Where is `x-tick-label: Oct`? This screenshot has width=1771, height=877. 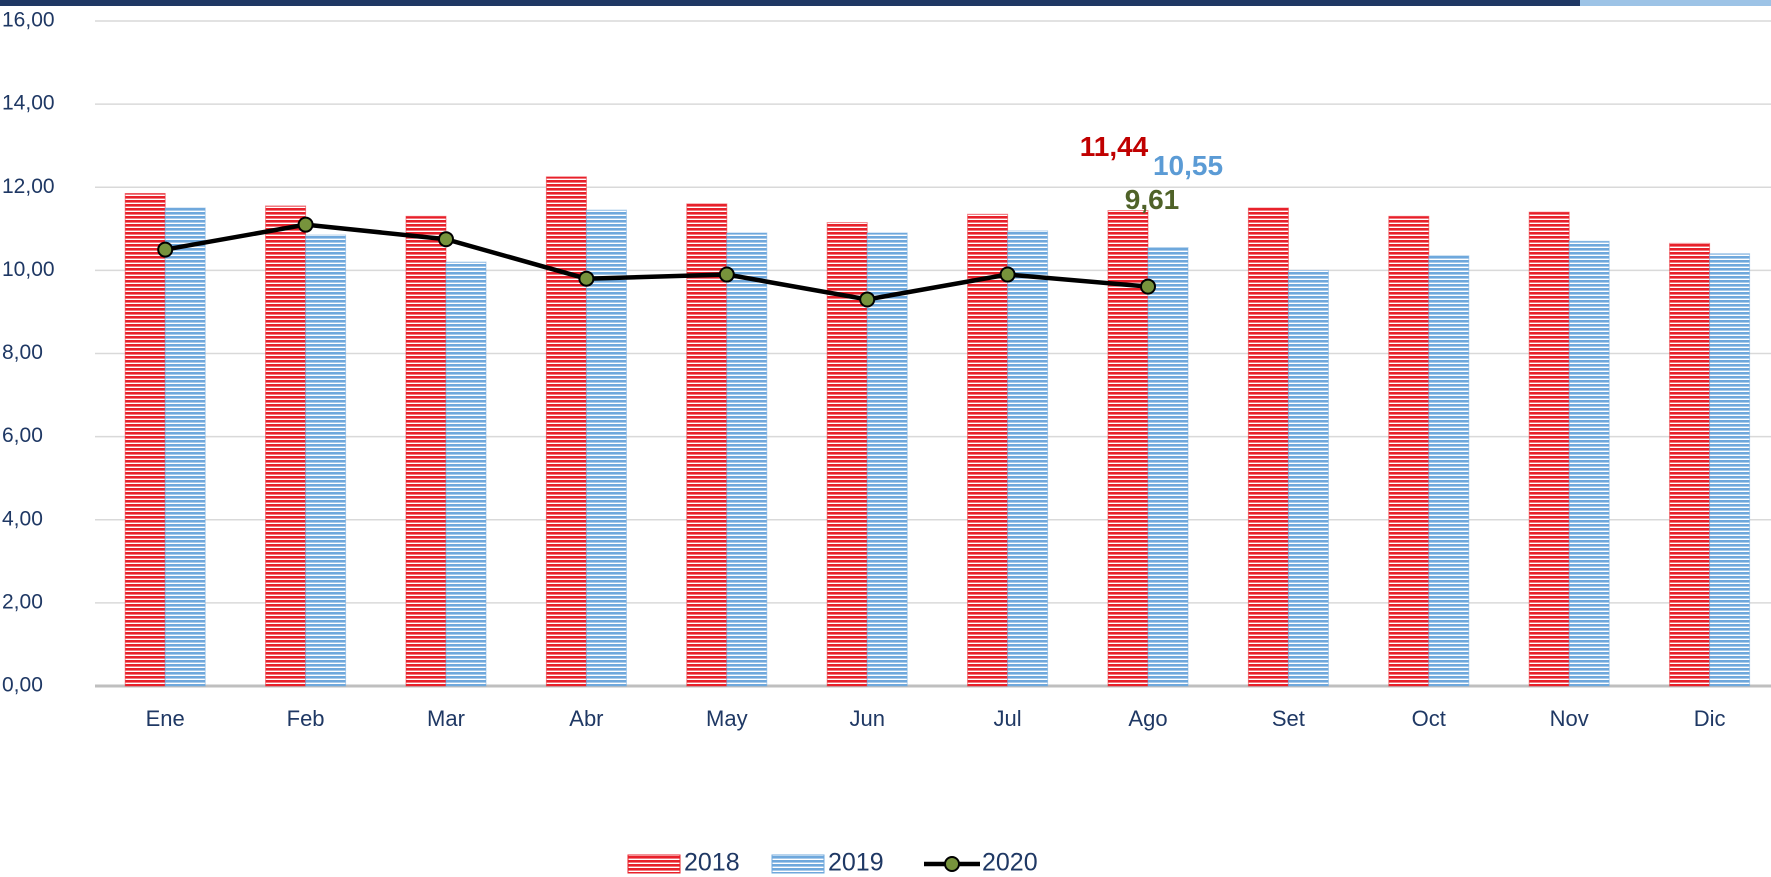 x-tick-label: Oct is located at coordinates (1429, 718).